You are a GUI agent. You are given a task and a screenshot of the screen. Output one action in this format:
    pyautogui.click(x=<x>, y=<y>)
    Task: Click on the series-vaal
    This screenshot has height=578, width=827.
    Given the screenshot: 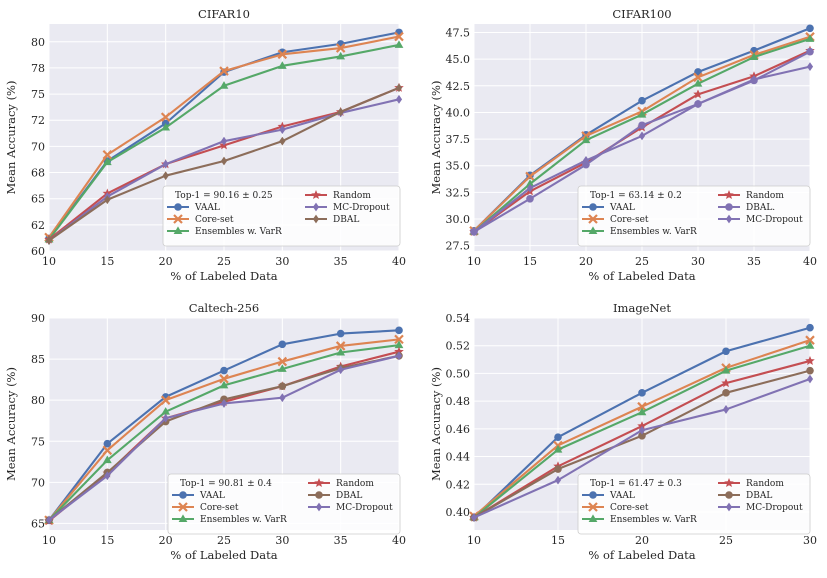 What is the action you would take?
    pyautogui.click(x=224, y=425)
    